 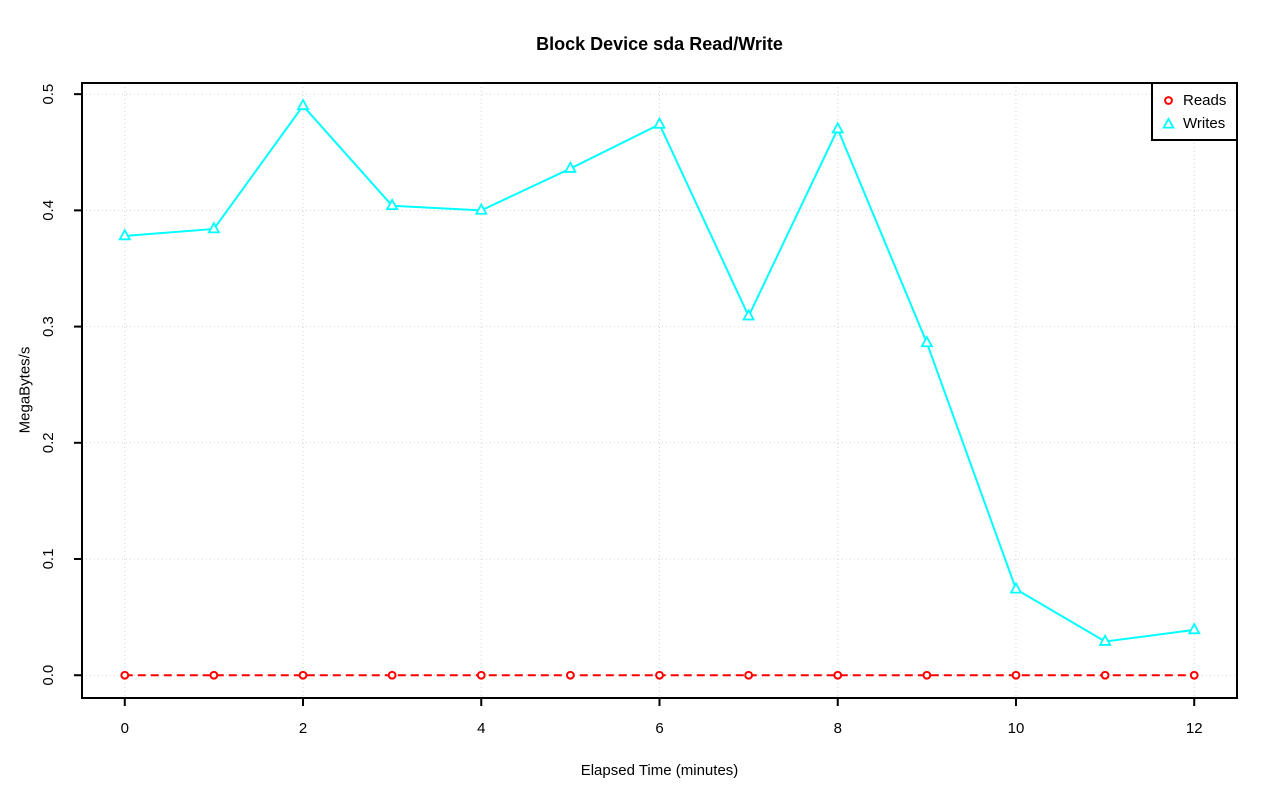 What do you see at coordinates (48, 559) in the screenshot?
I see `y-tick-label: 0.1` at bounding box center [48, 559].